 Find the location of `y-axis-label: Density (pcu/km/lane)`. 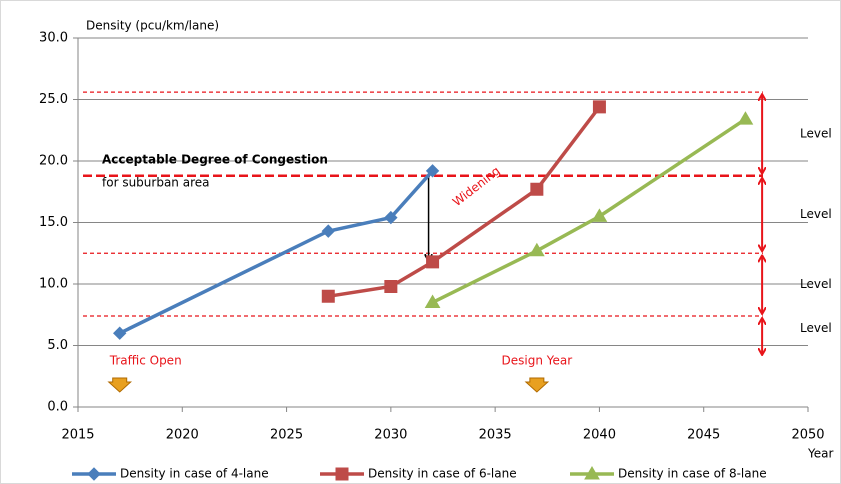

y-axis-label: Density (pcu/km/lane) is located at coordinates (152, 26).